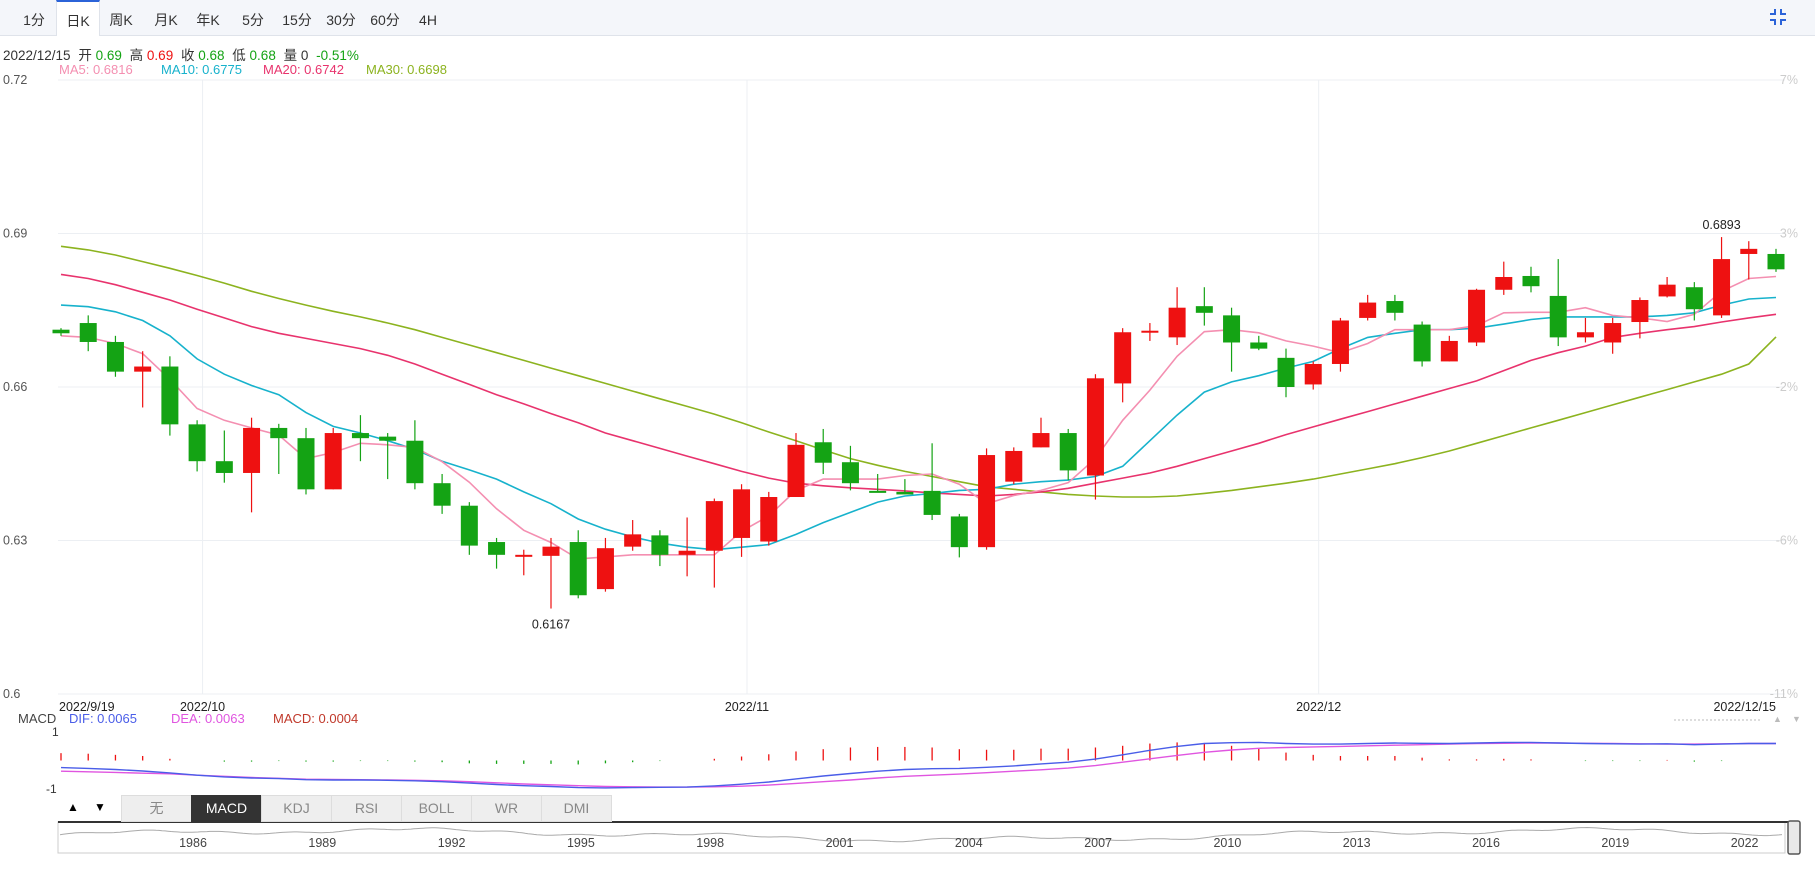 The image size is (1815, 877). Describe the element at coordinates (136, 55) in the screenshot. I see `high-label: 高` at that location.